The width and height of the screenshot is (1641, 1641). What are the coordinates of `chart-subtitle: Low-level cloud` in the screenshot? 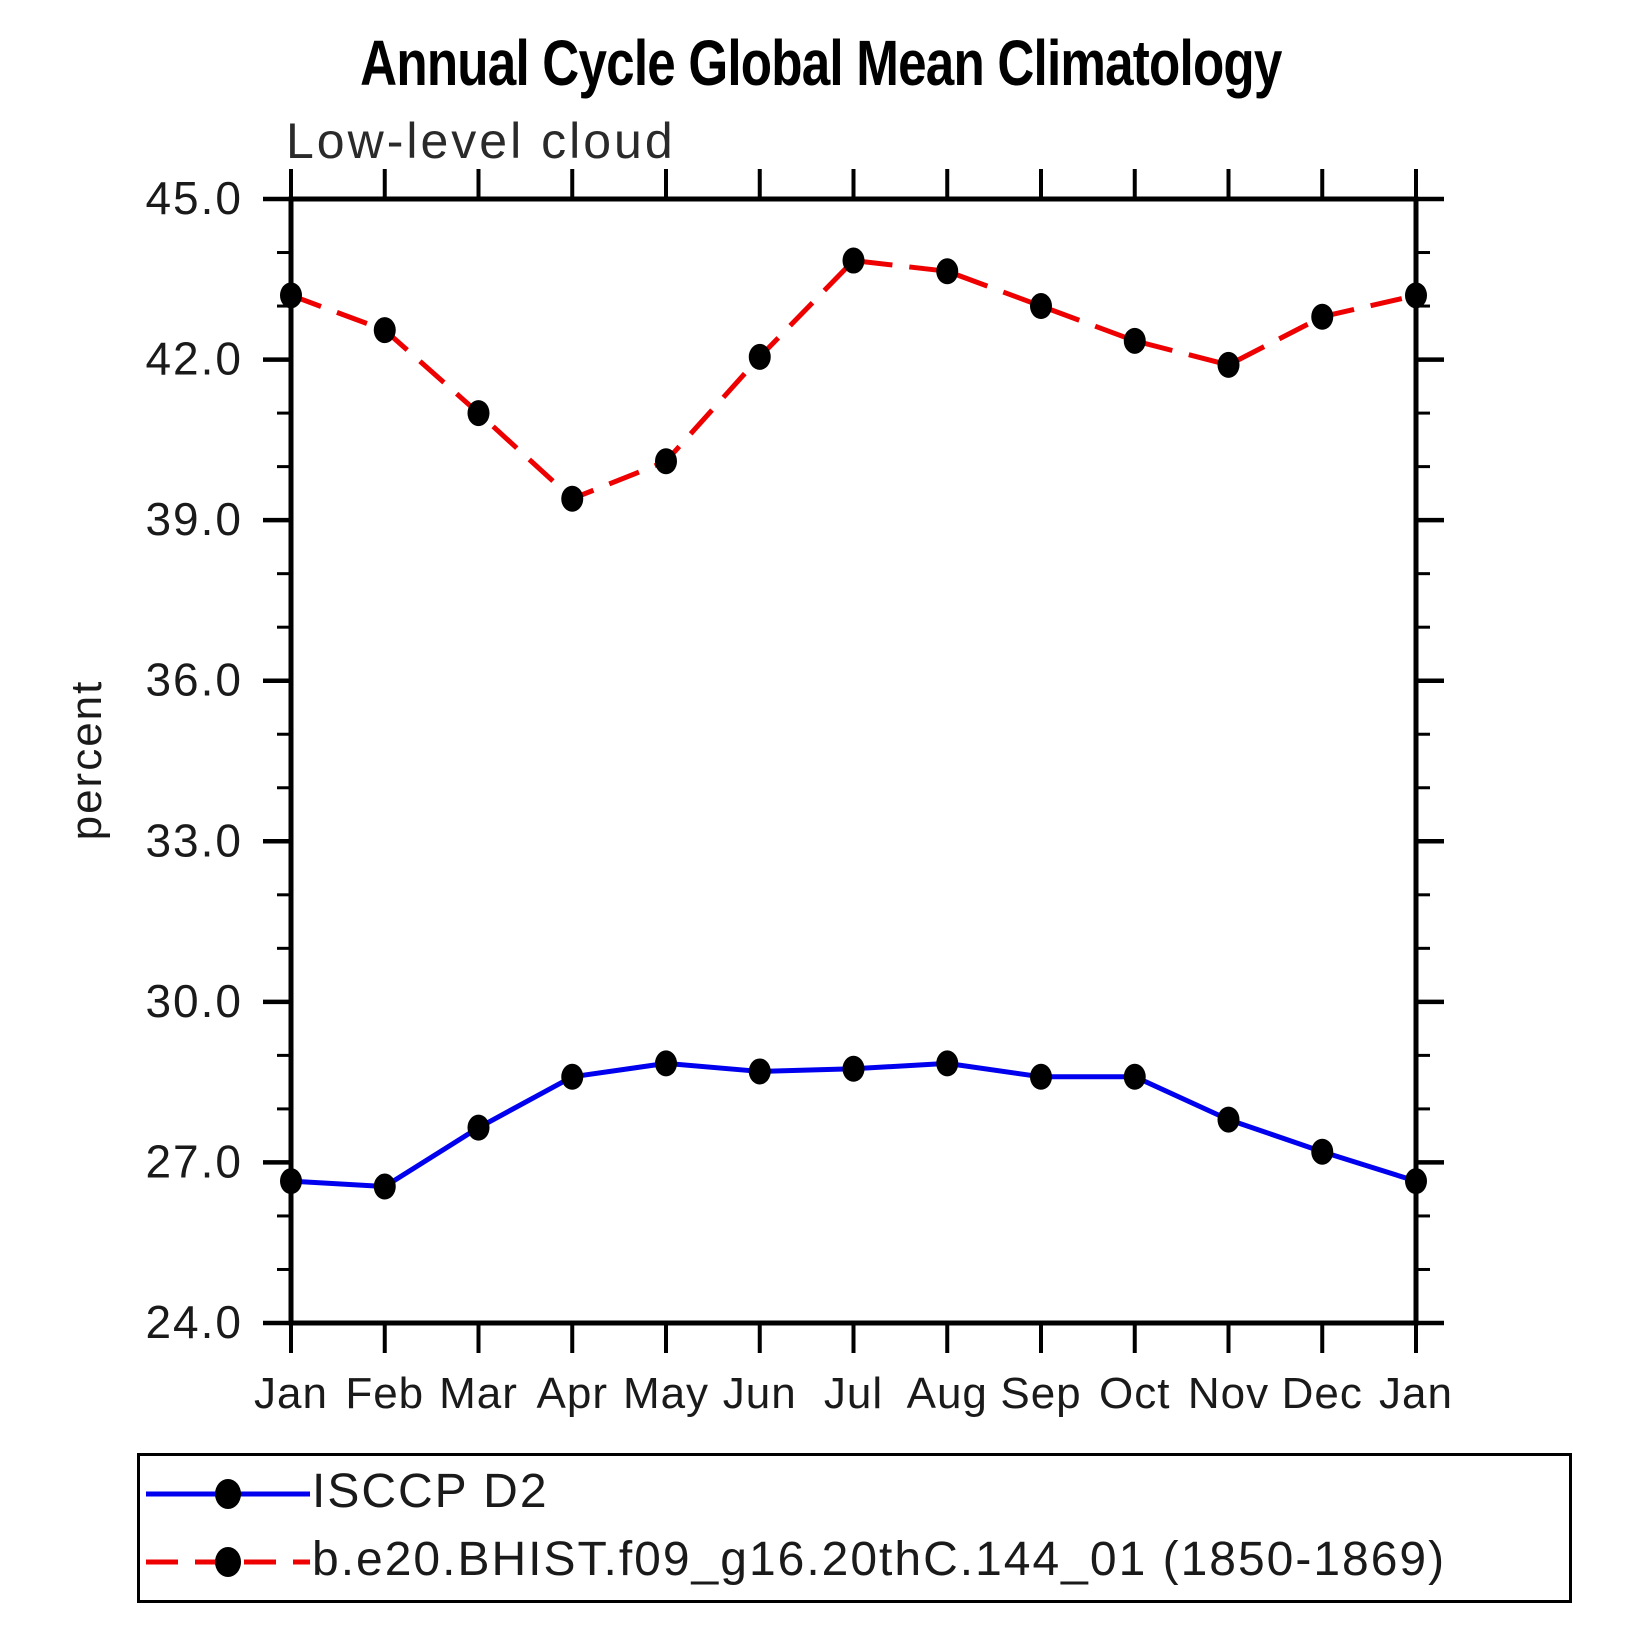 It's located at (481, 141).